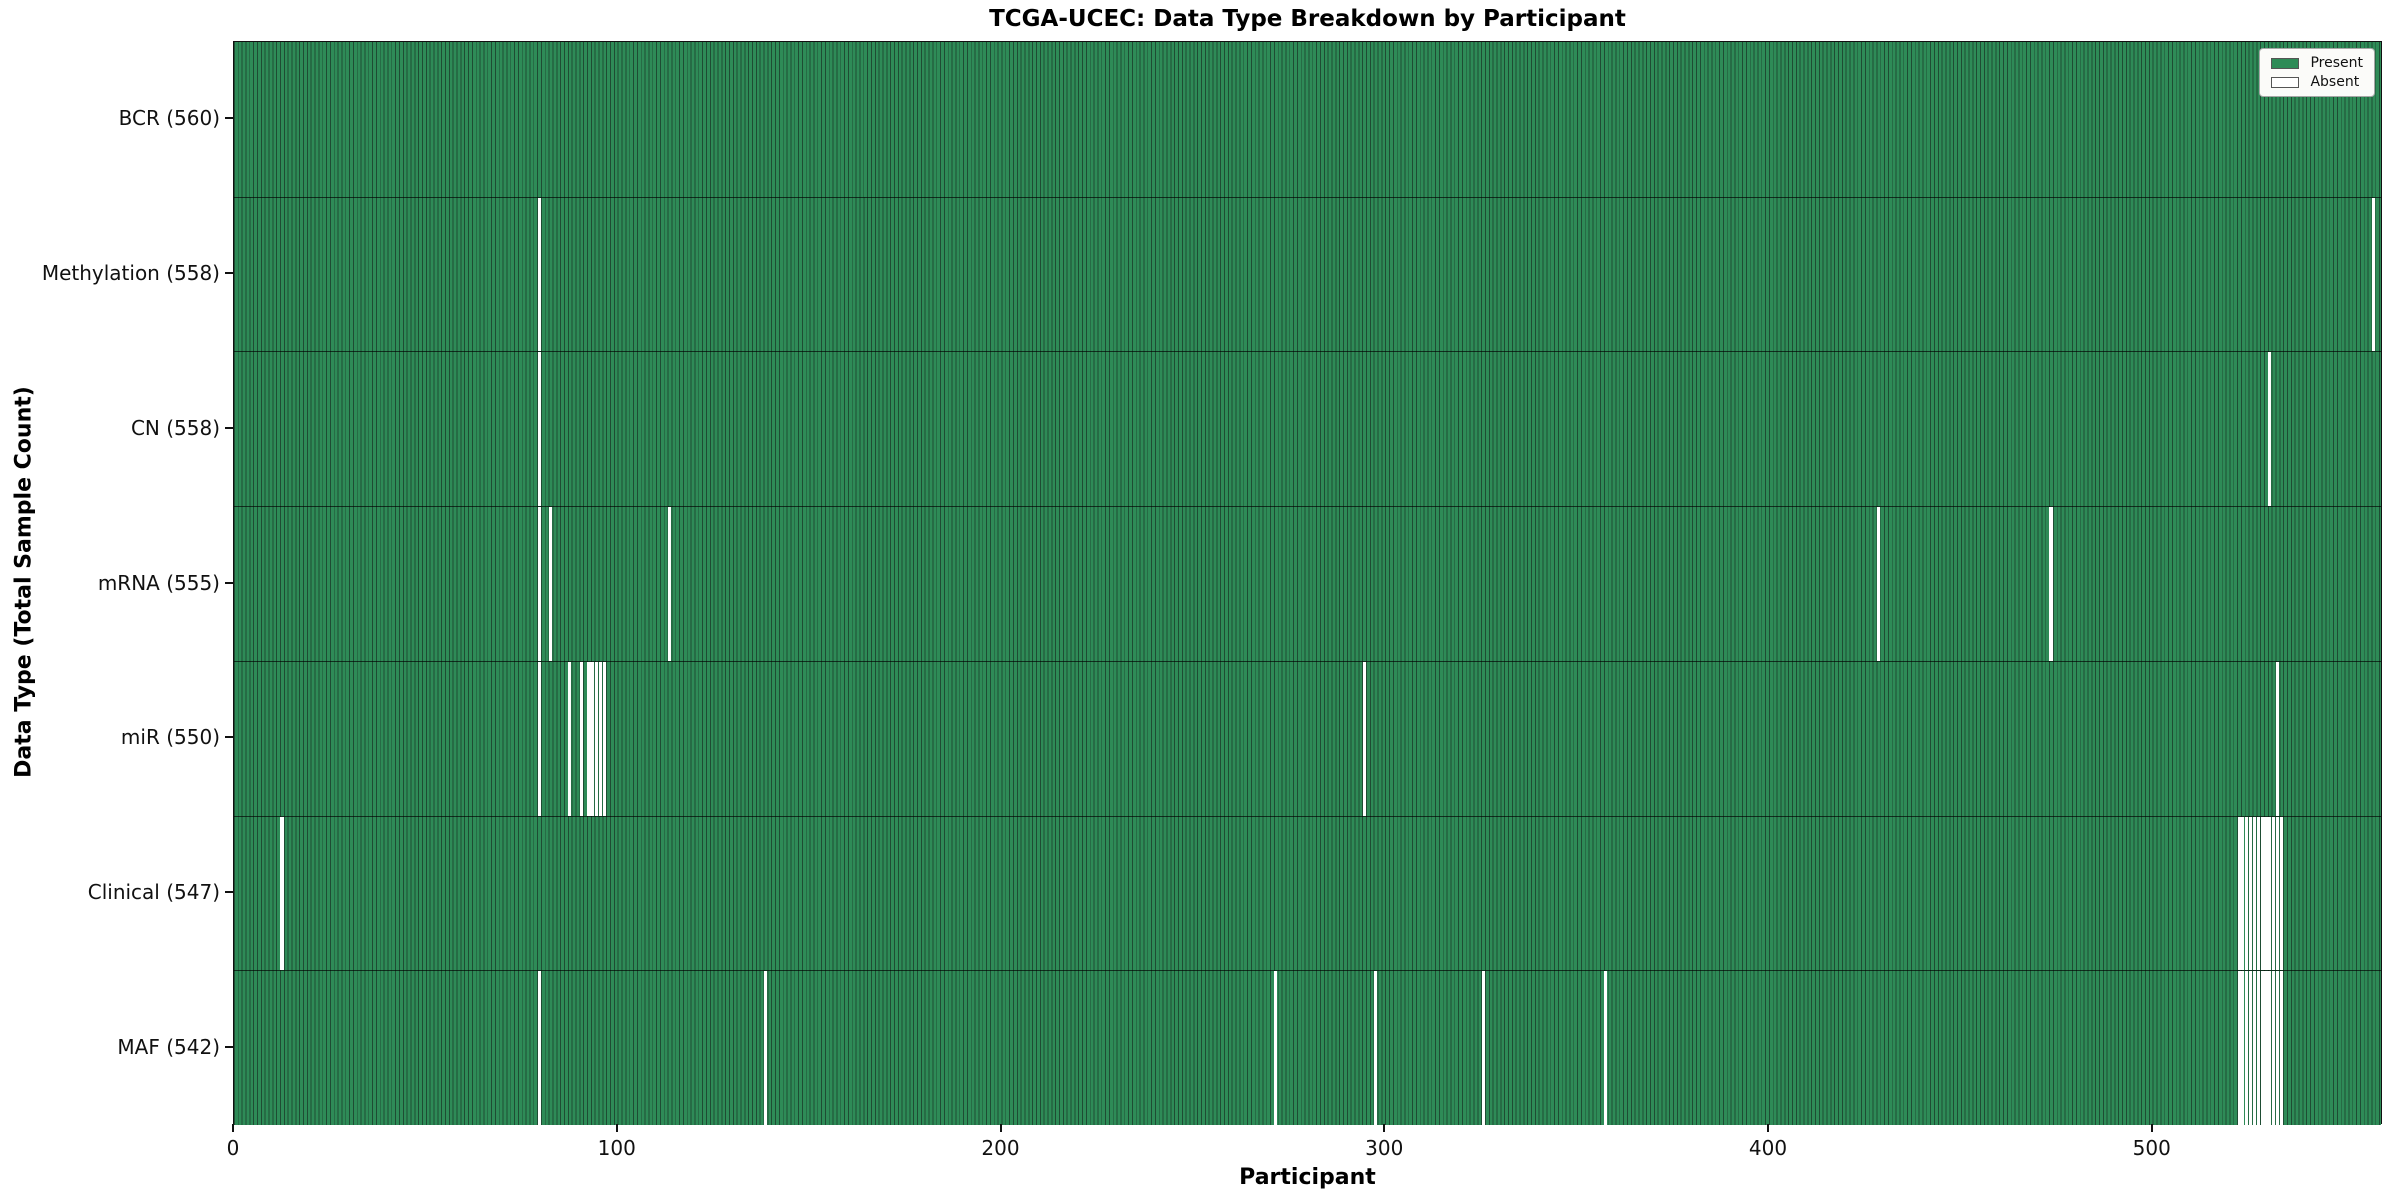 Image resolution: width=2400 pixels, height=1200 pixels. Describe the element at coordinates (175, 427) in the screenshot. I see `y-tick-label: CN (558)` at that location.